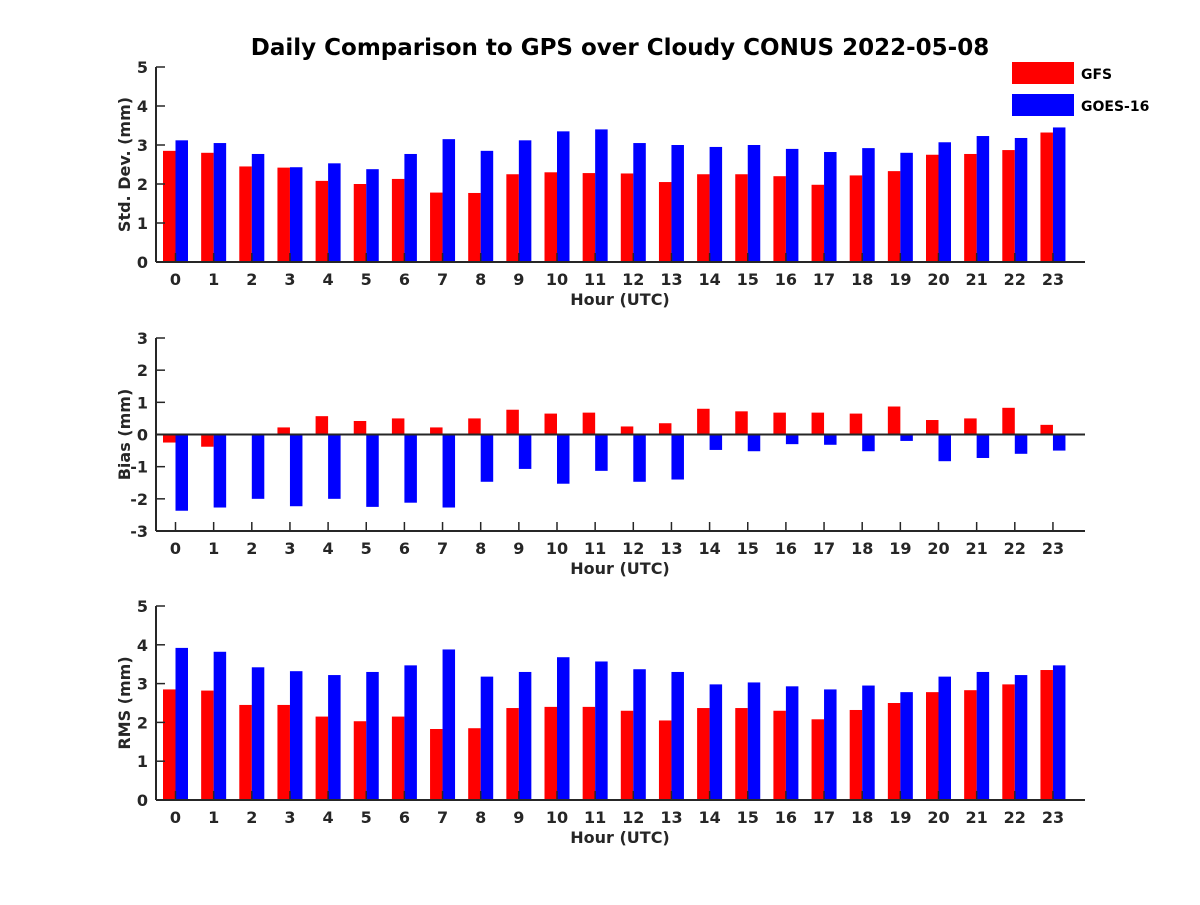 This screenshot has width=1200, height=905. Describe the element at coordinates (824, 548) in the screenshot. I see `xtick-label-p2-17: 17` at that location.